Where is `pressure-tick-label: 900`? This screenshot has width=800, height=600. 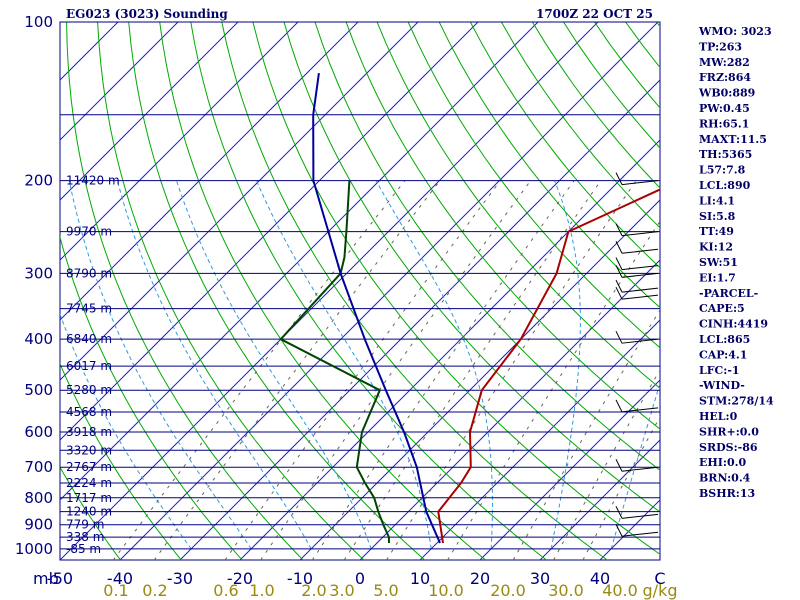 pressure-tick-label: 900 is located at coordinates (38, 525).